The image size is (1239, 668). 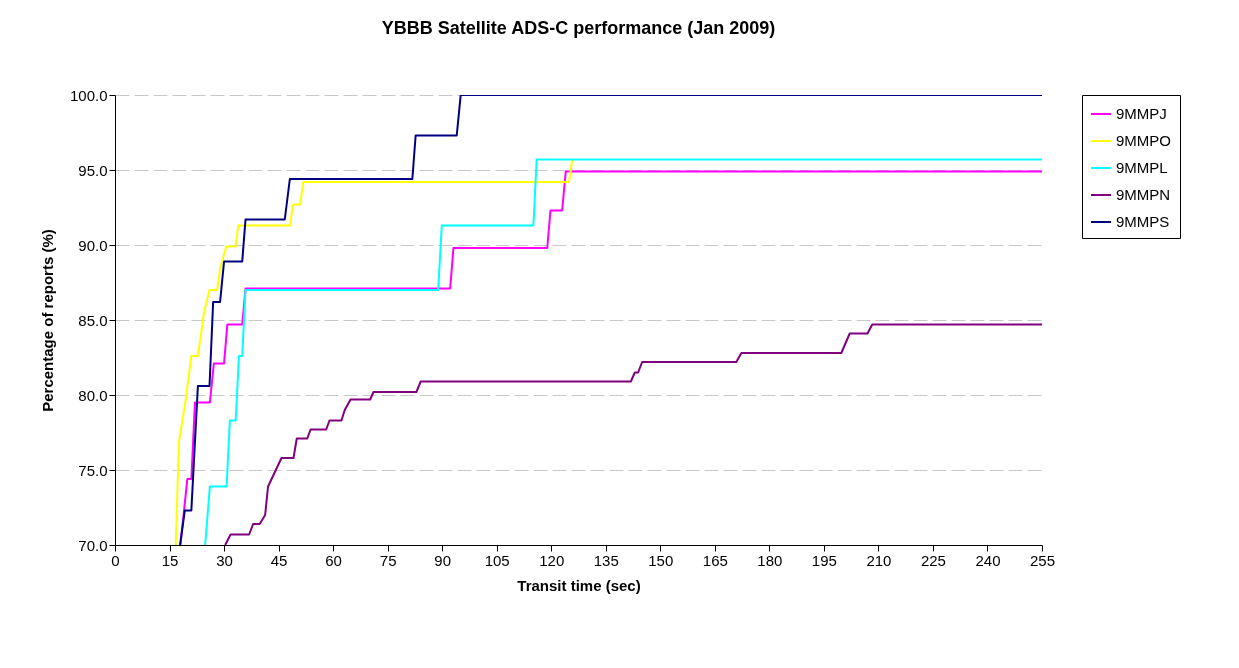 What do you see at coordinates (93, 545) in the screenshot?
I see `y-tick-label: 70.0` at bounding box center [93, 545].